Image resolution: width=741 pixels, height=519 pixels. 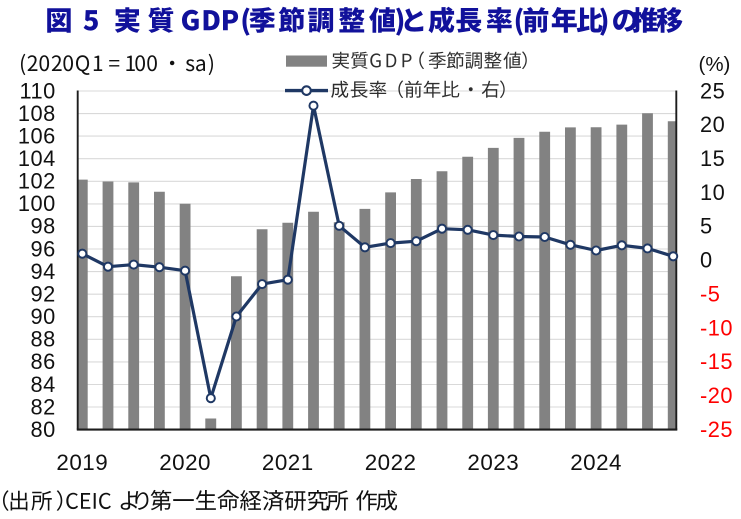 What do you see at coordinates (712, 90) in the screenshot?
I see `svg-text: 25` at bounding box center [712, 90].